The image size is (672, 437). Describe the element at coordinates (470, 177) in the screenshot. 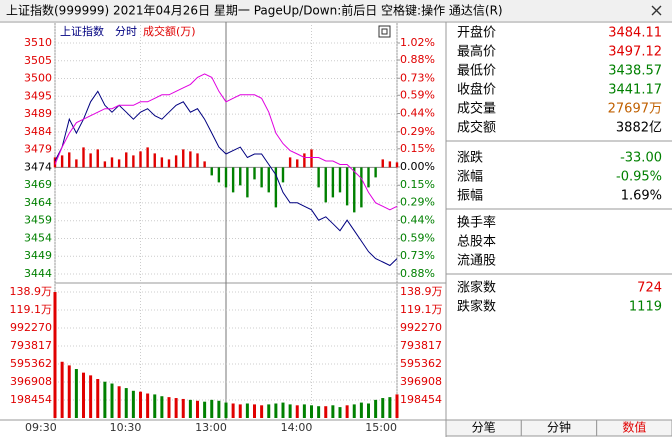

I see `quote-label: 涨幅` at that location.